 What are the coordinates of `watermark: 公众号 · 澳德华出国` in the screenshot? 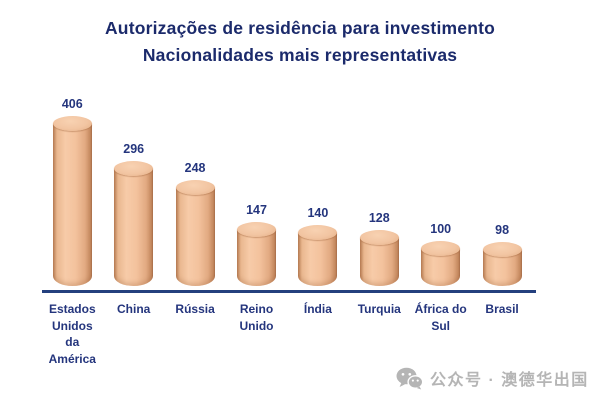 It's located at (492, 378).